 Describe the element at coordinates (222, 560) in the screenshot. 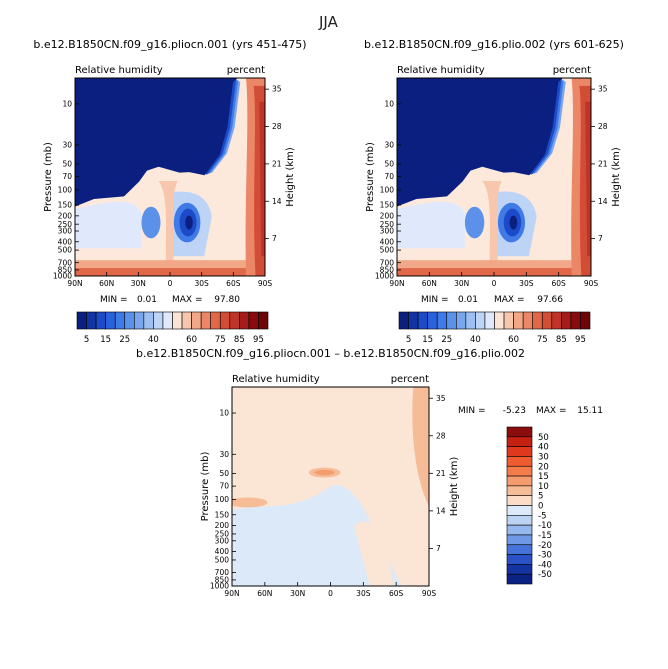

I see `pressure-tick-label: 500` at that location.